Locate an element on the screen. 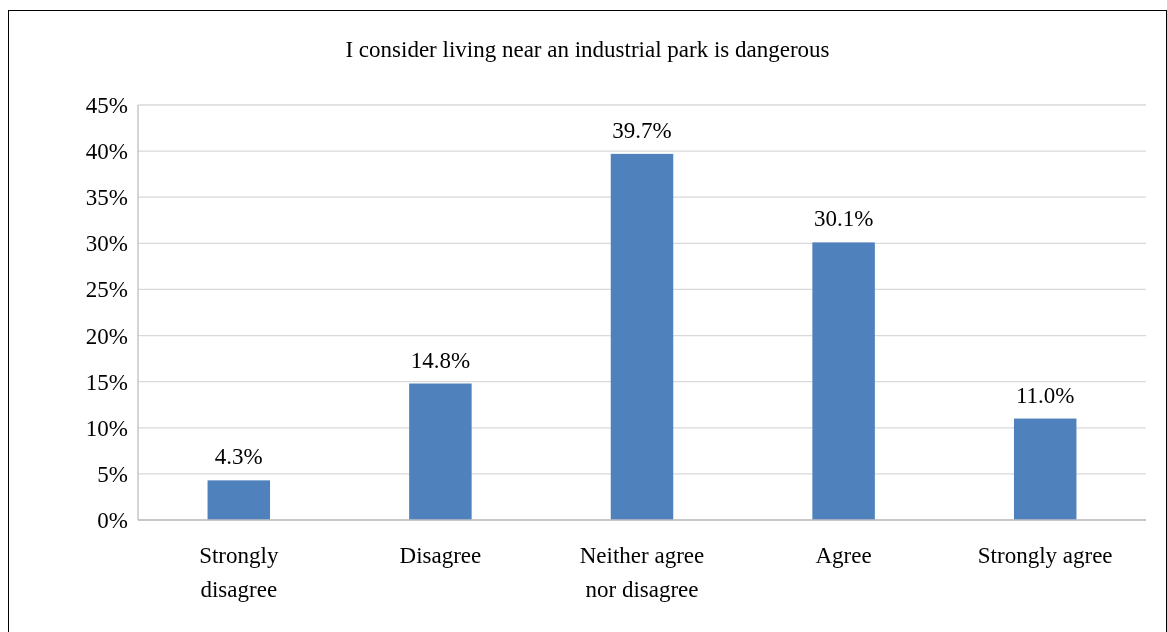  y-tick-label: 40% is located at coordinates (106, 152).